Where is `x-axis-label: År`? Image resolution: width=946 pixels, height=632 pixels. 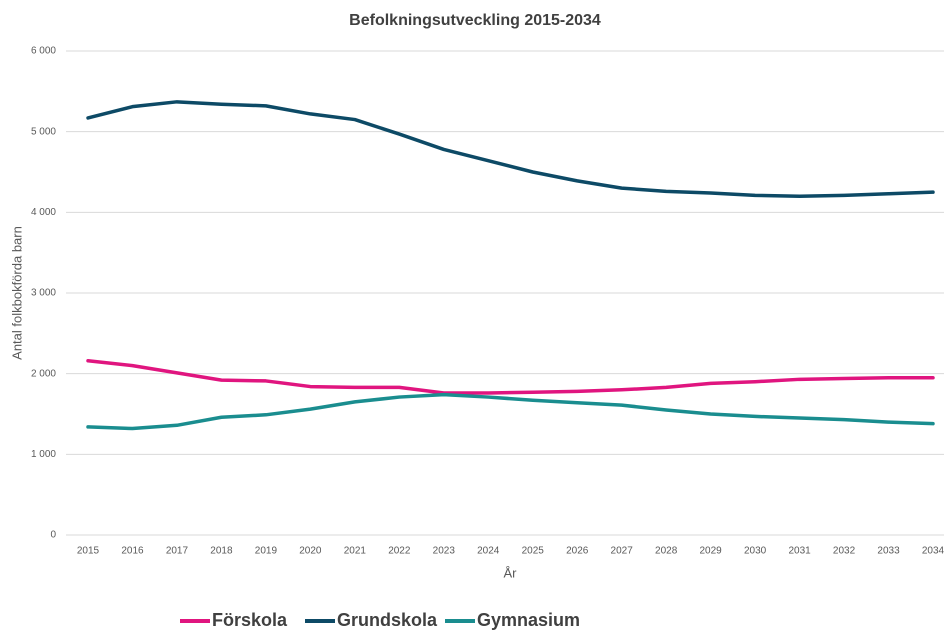
x-axis-label: År is located at coordinates (511, 572).